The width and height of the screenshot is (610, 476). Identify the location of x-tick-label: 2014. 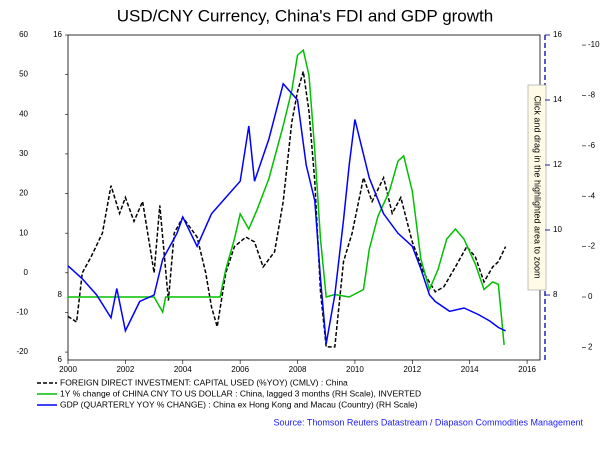
(470, 369).